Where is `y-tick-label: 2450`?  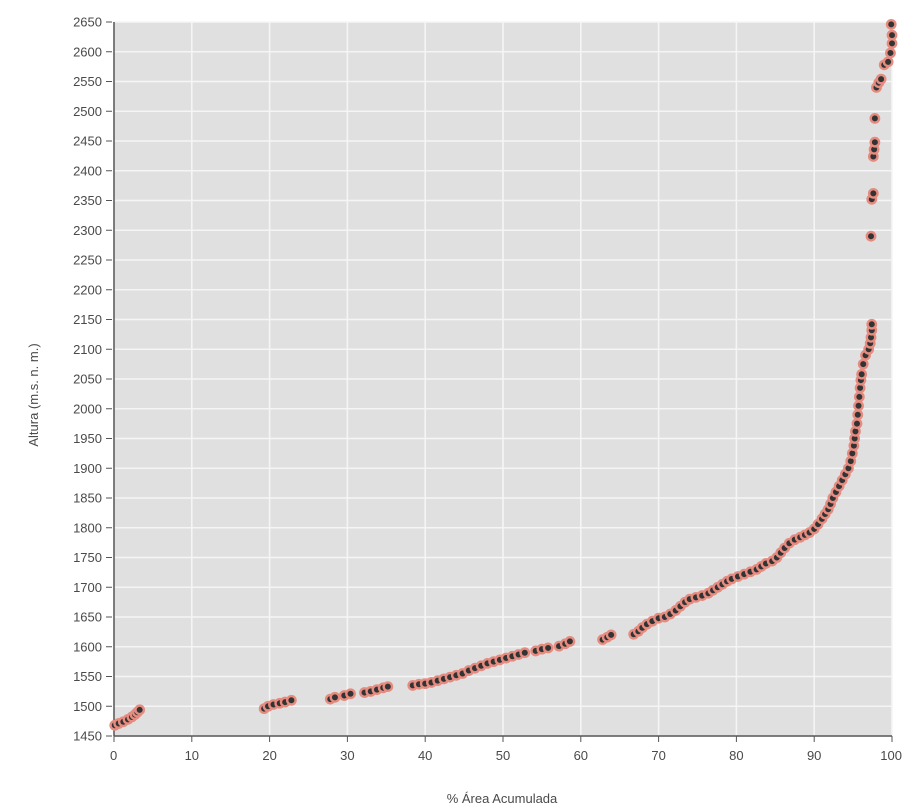 y-tick-label: 2450 is located at coordinates (87, 141).